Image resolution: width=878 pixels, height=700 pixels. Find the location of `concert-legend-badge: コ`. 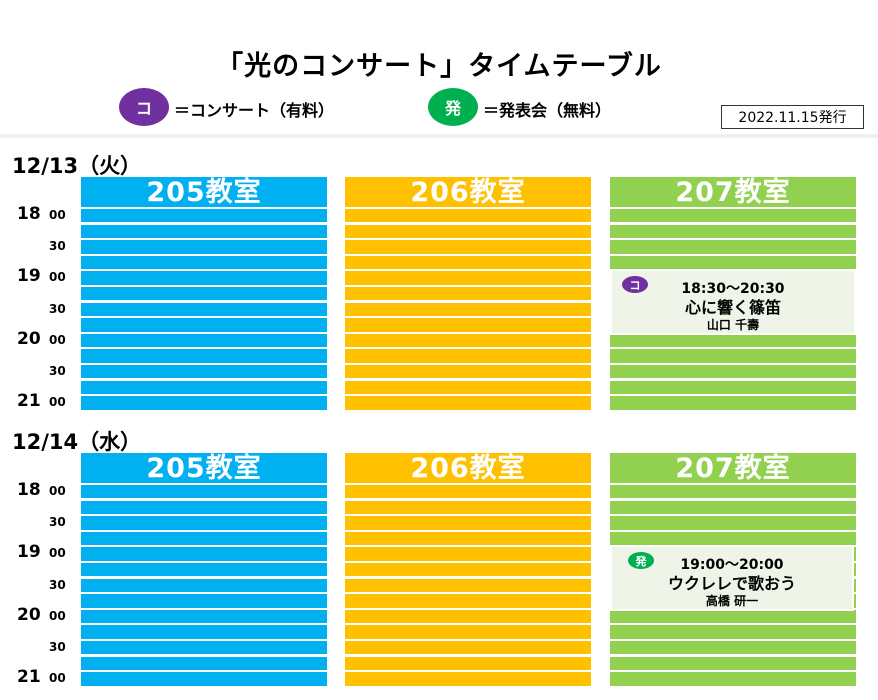

concert-legend-badge: コ is located at coordinates (144, 107).